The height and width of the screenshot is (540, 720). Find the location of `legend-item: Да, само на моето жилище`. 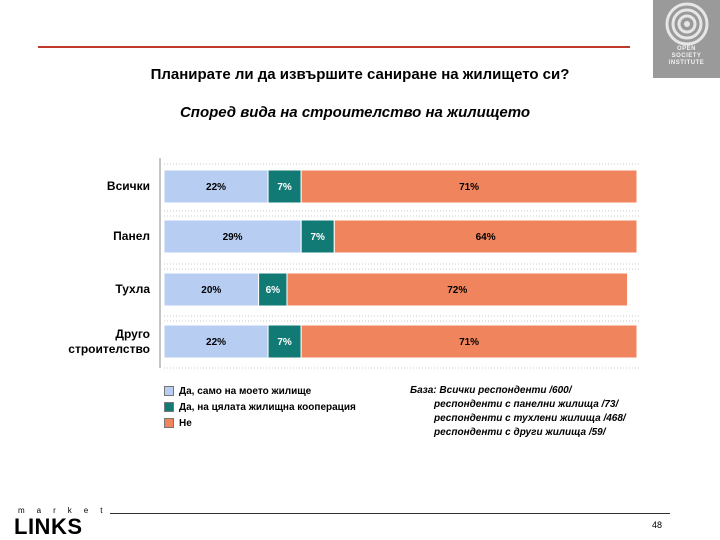

legend-item: Да, само на моето жилище is located at coordinates (260, 391).